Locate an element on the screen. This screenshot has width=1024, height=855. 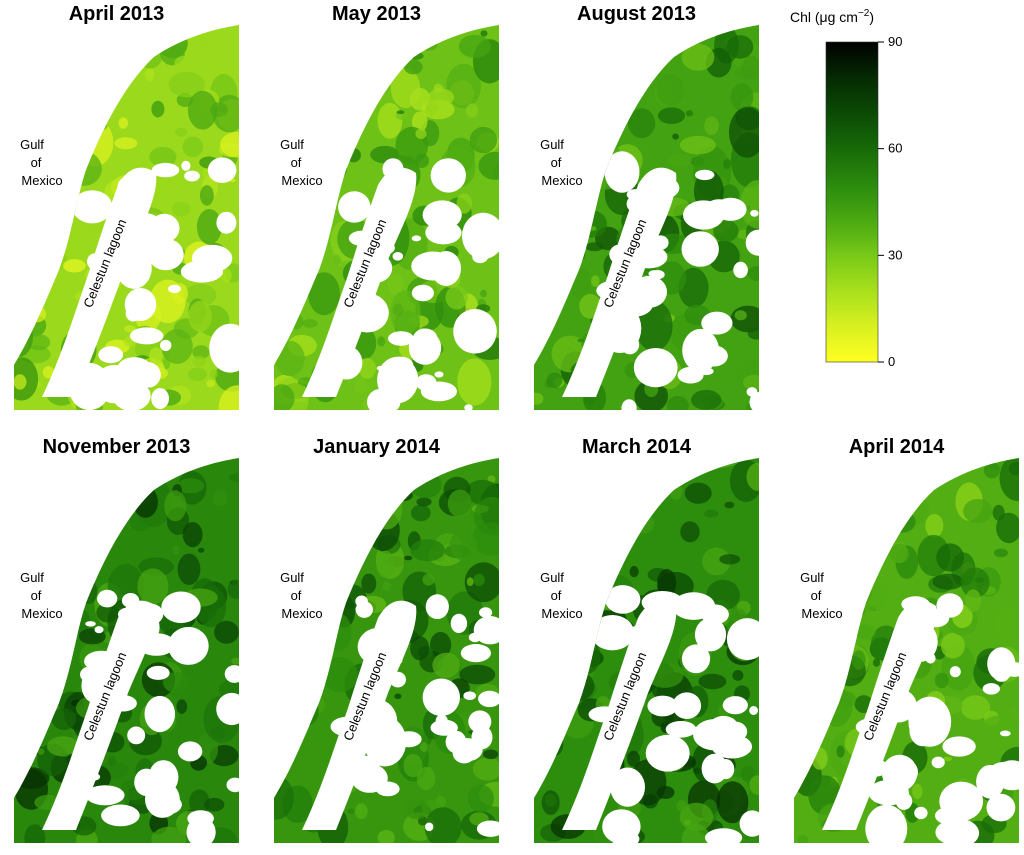
panel-title: August 2013 is located at coordinates (636, 14).